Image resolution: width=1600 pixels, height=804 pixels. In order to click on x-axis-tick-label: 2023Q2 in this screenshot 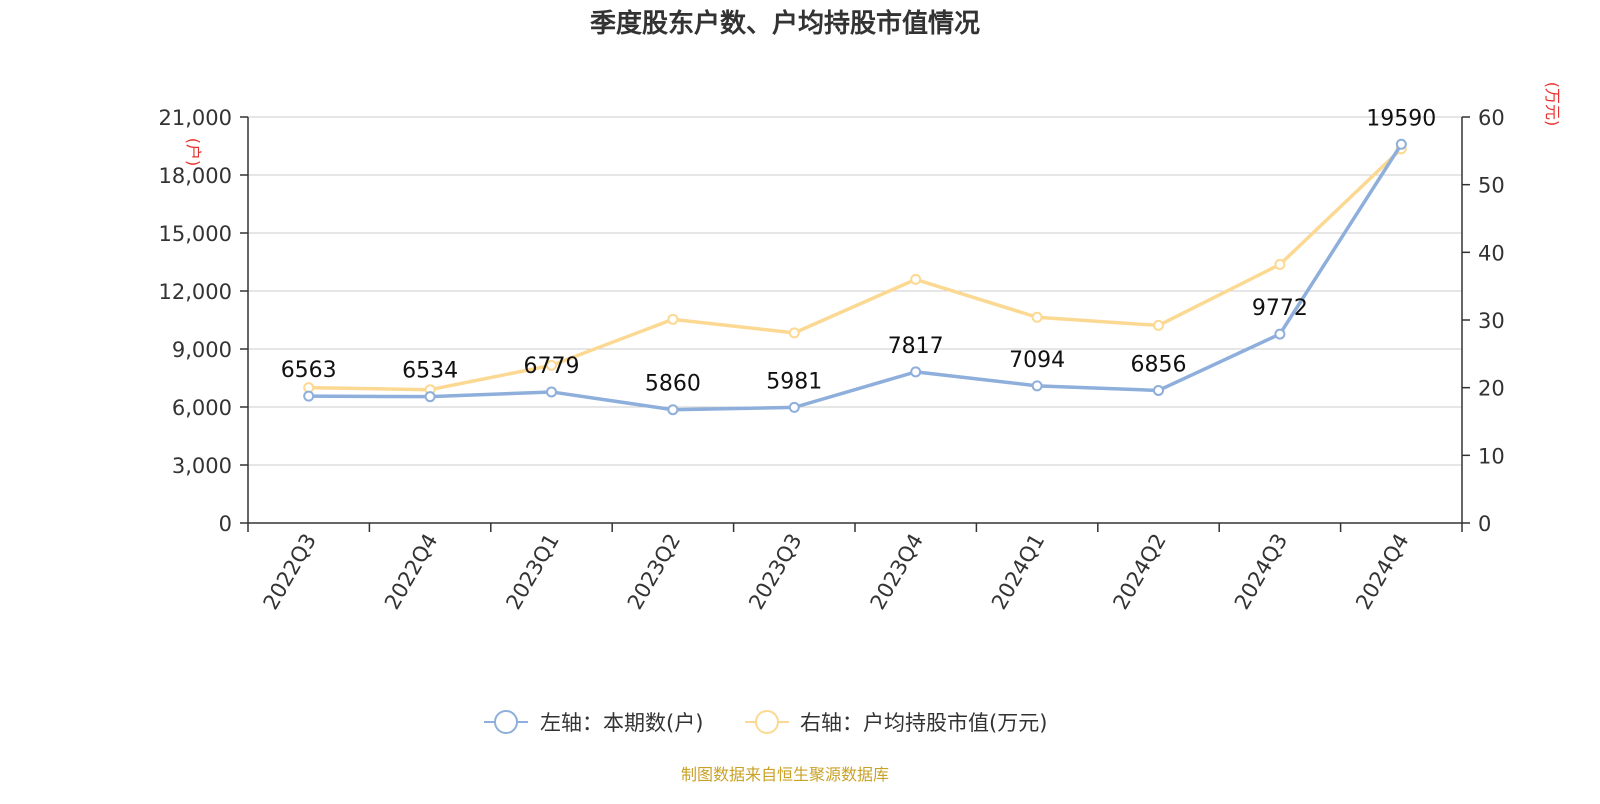, I will do `click(654, 572)`.